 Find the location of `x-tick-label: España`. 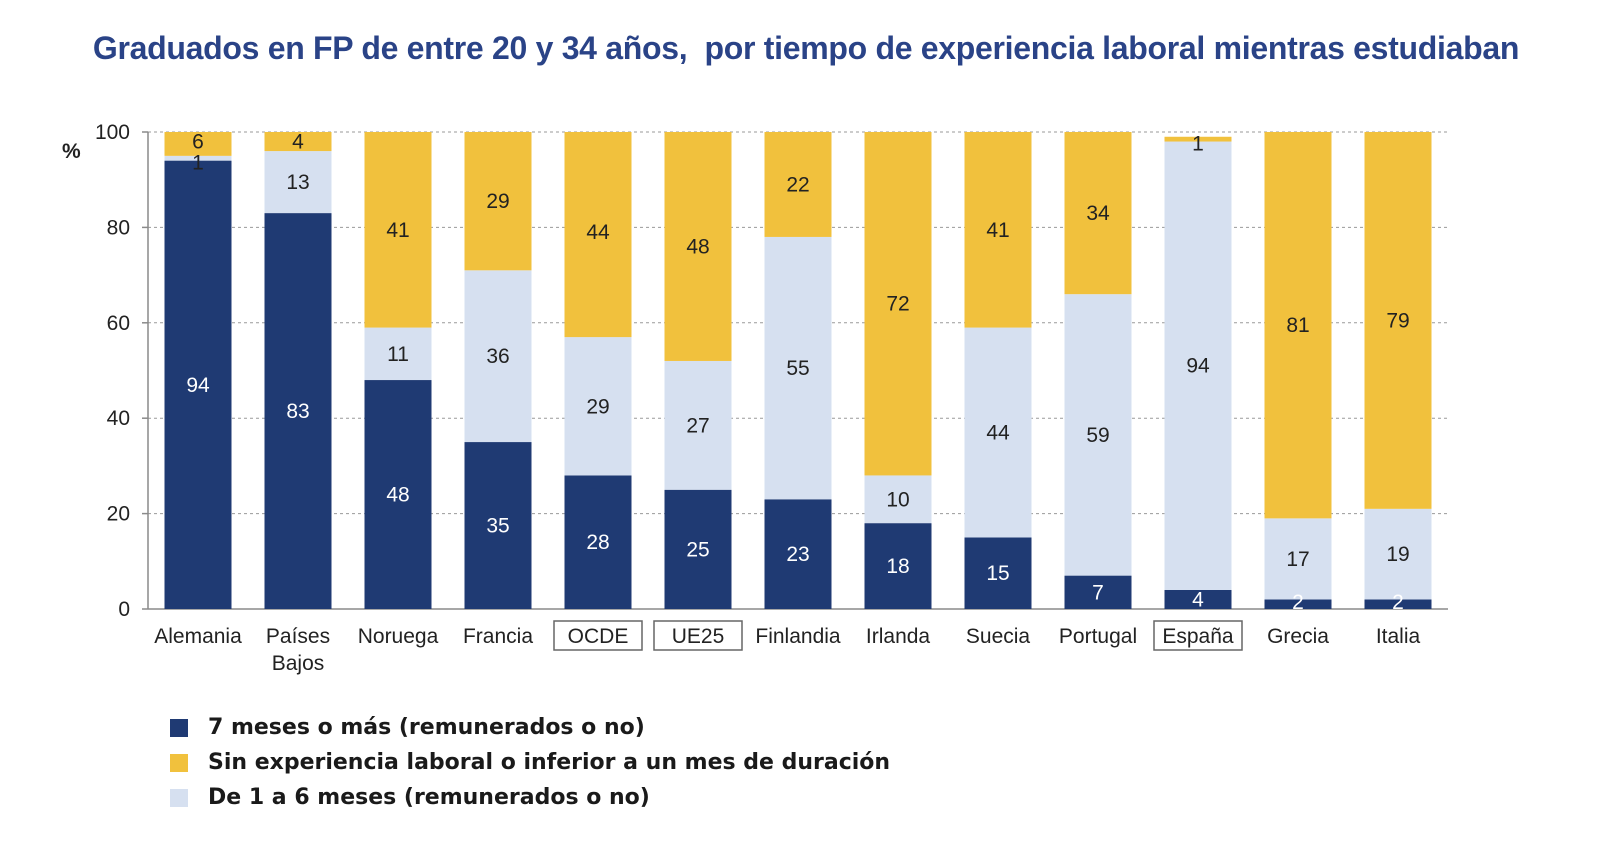

x-tick-label: España is located at coordinates (1198, 636).